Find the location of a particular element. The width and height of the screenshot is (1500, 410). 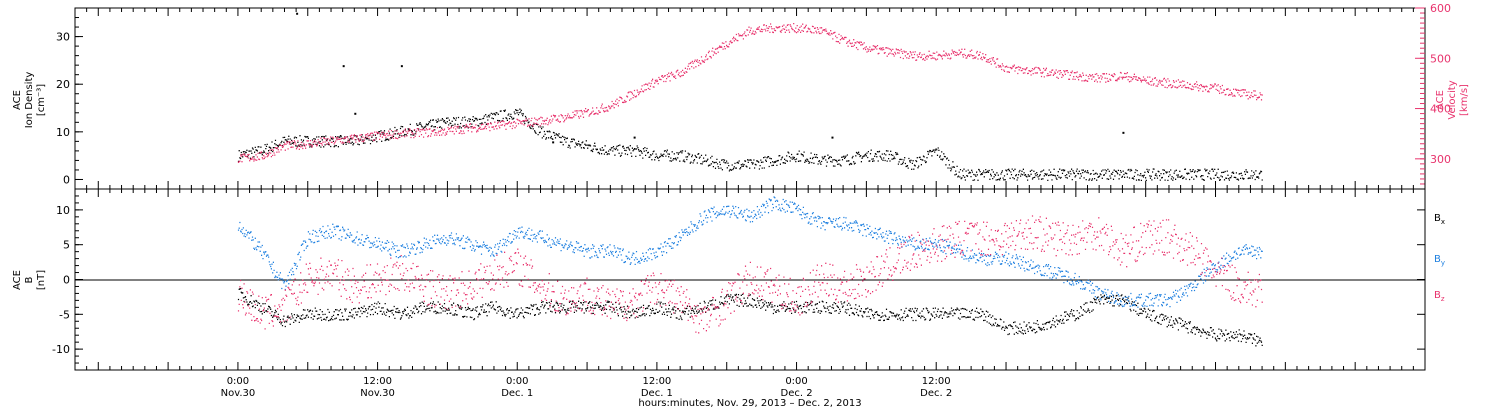

top-left-tick-label: 0 is located at coordinates (66, 179).